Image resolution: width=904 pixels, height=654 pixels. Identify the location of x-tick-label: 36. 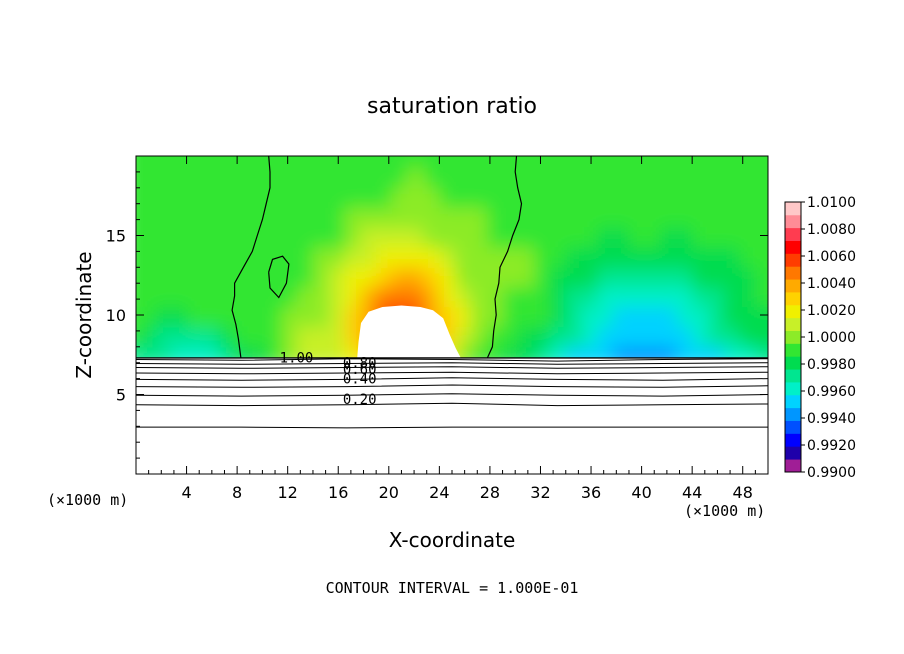
(591, 492).